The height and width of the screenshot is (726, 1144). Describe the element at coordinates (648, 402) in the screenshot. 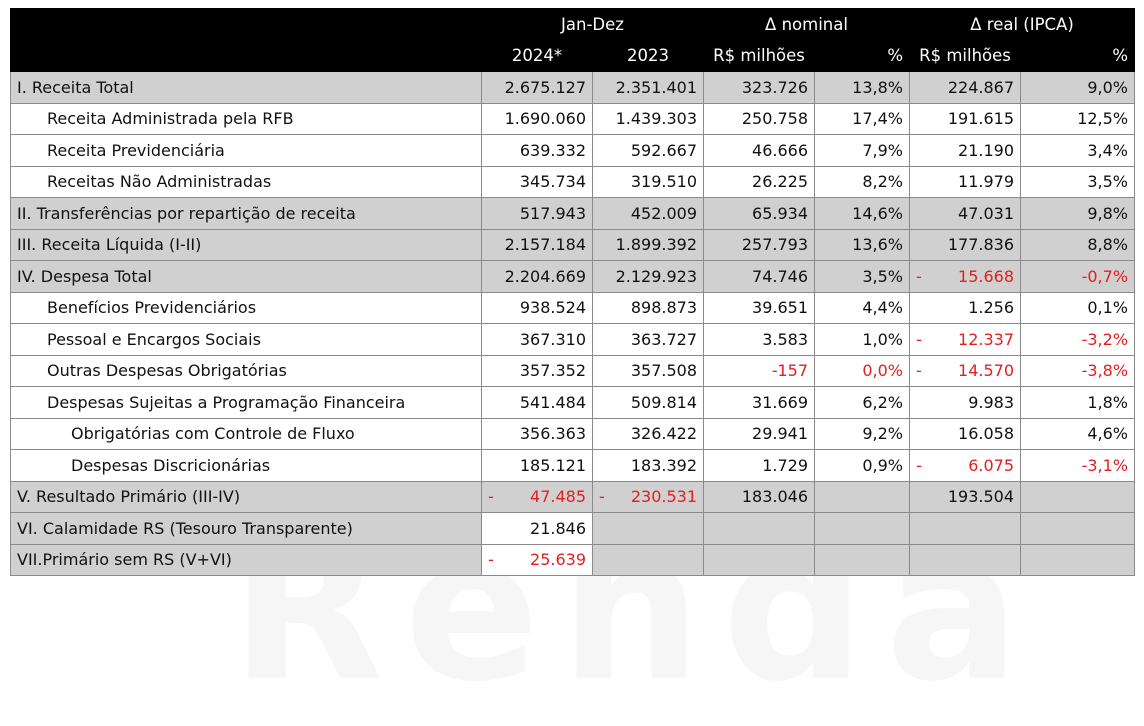

I see `cell-2023: 509.814` at that location.